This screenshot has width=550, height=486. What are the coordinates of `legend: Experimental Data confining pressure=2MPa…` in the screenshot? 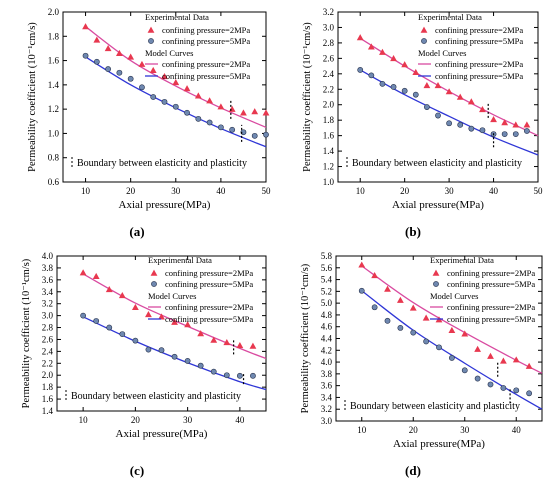 It's located at (200, 289).